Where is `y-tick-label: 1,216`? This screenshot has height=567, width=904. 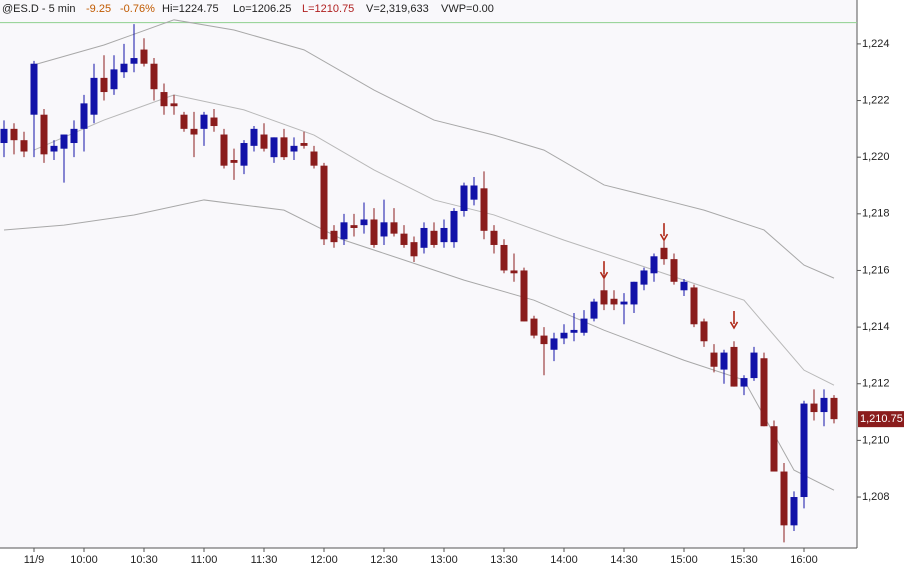
y-tick-label: 1,216 is located at coordinates (876, 270).